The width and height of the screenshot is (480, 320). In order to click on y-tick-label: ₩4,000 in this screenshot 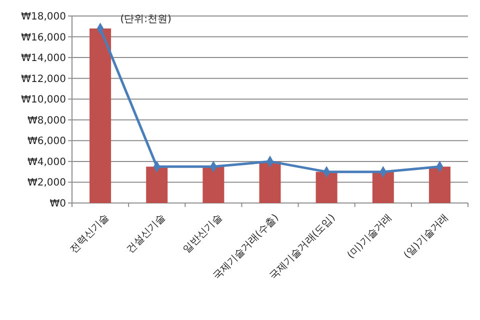, I will do `click(46, 162)`.